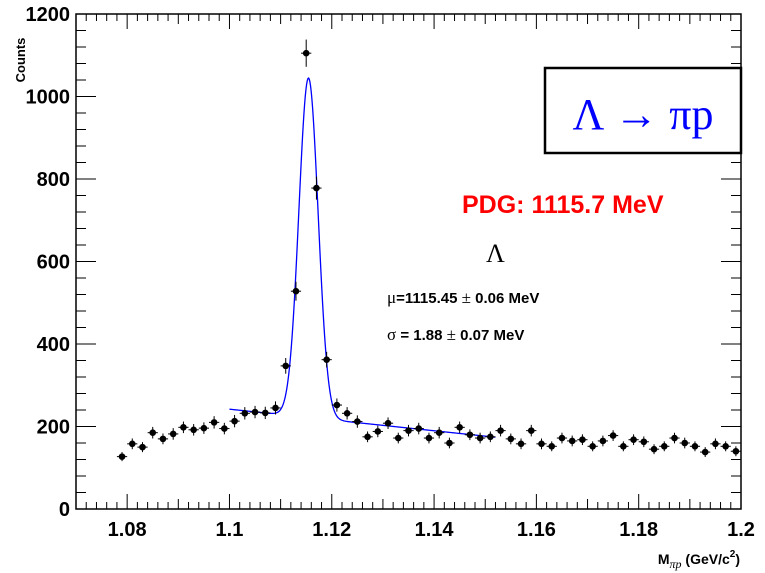  Describe the element at coordinates (463, 297) in the screenshot. I see `mu-fit-result: μ=1115.45 ± 0.06 MeV` at that location.